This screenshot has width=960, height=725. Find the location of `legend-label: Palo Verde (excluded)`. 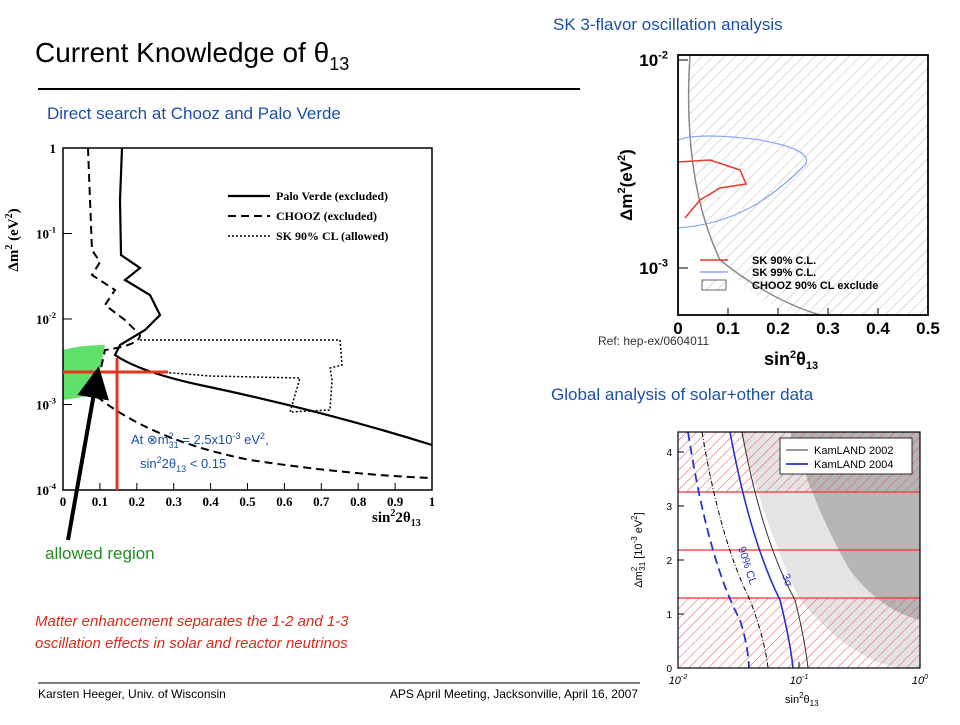

legend-label: Palo Verde (excluded) is located at coordinates (332, 196).